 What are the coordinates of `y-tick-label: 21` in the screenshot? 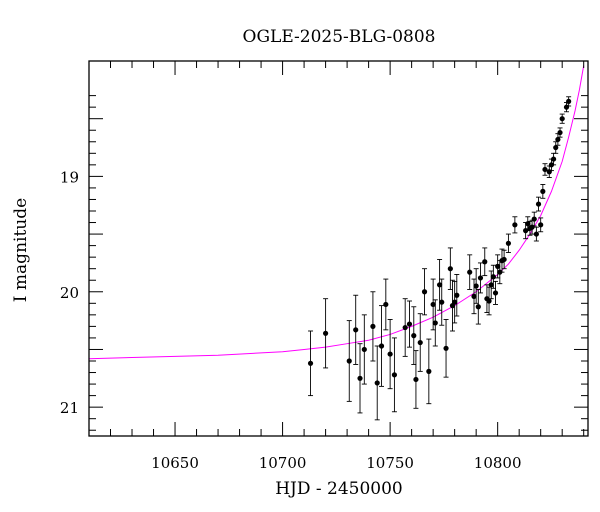 It's located at (69, 408).